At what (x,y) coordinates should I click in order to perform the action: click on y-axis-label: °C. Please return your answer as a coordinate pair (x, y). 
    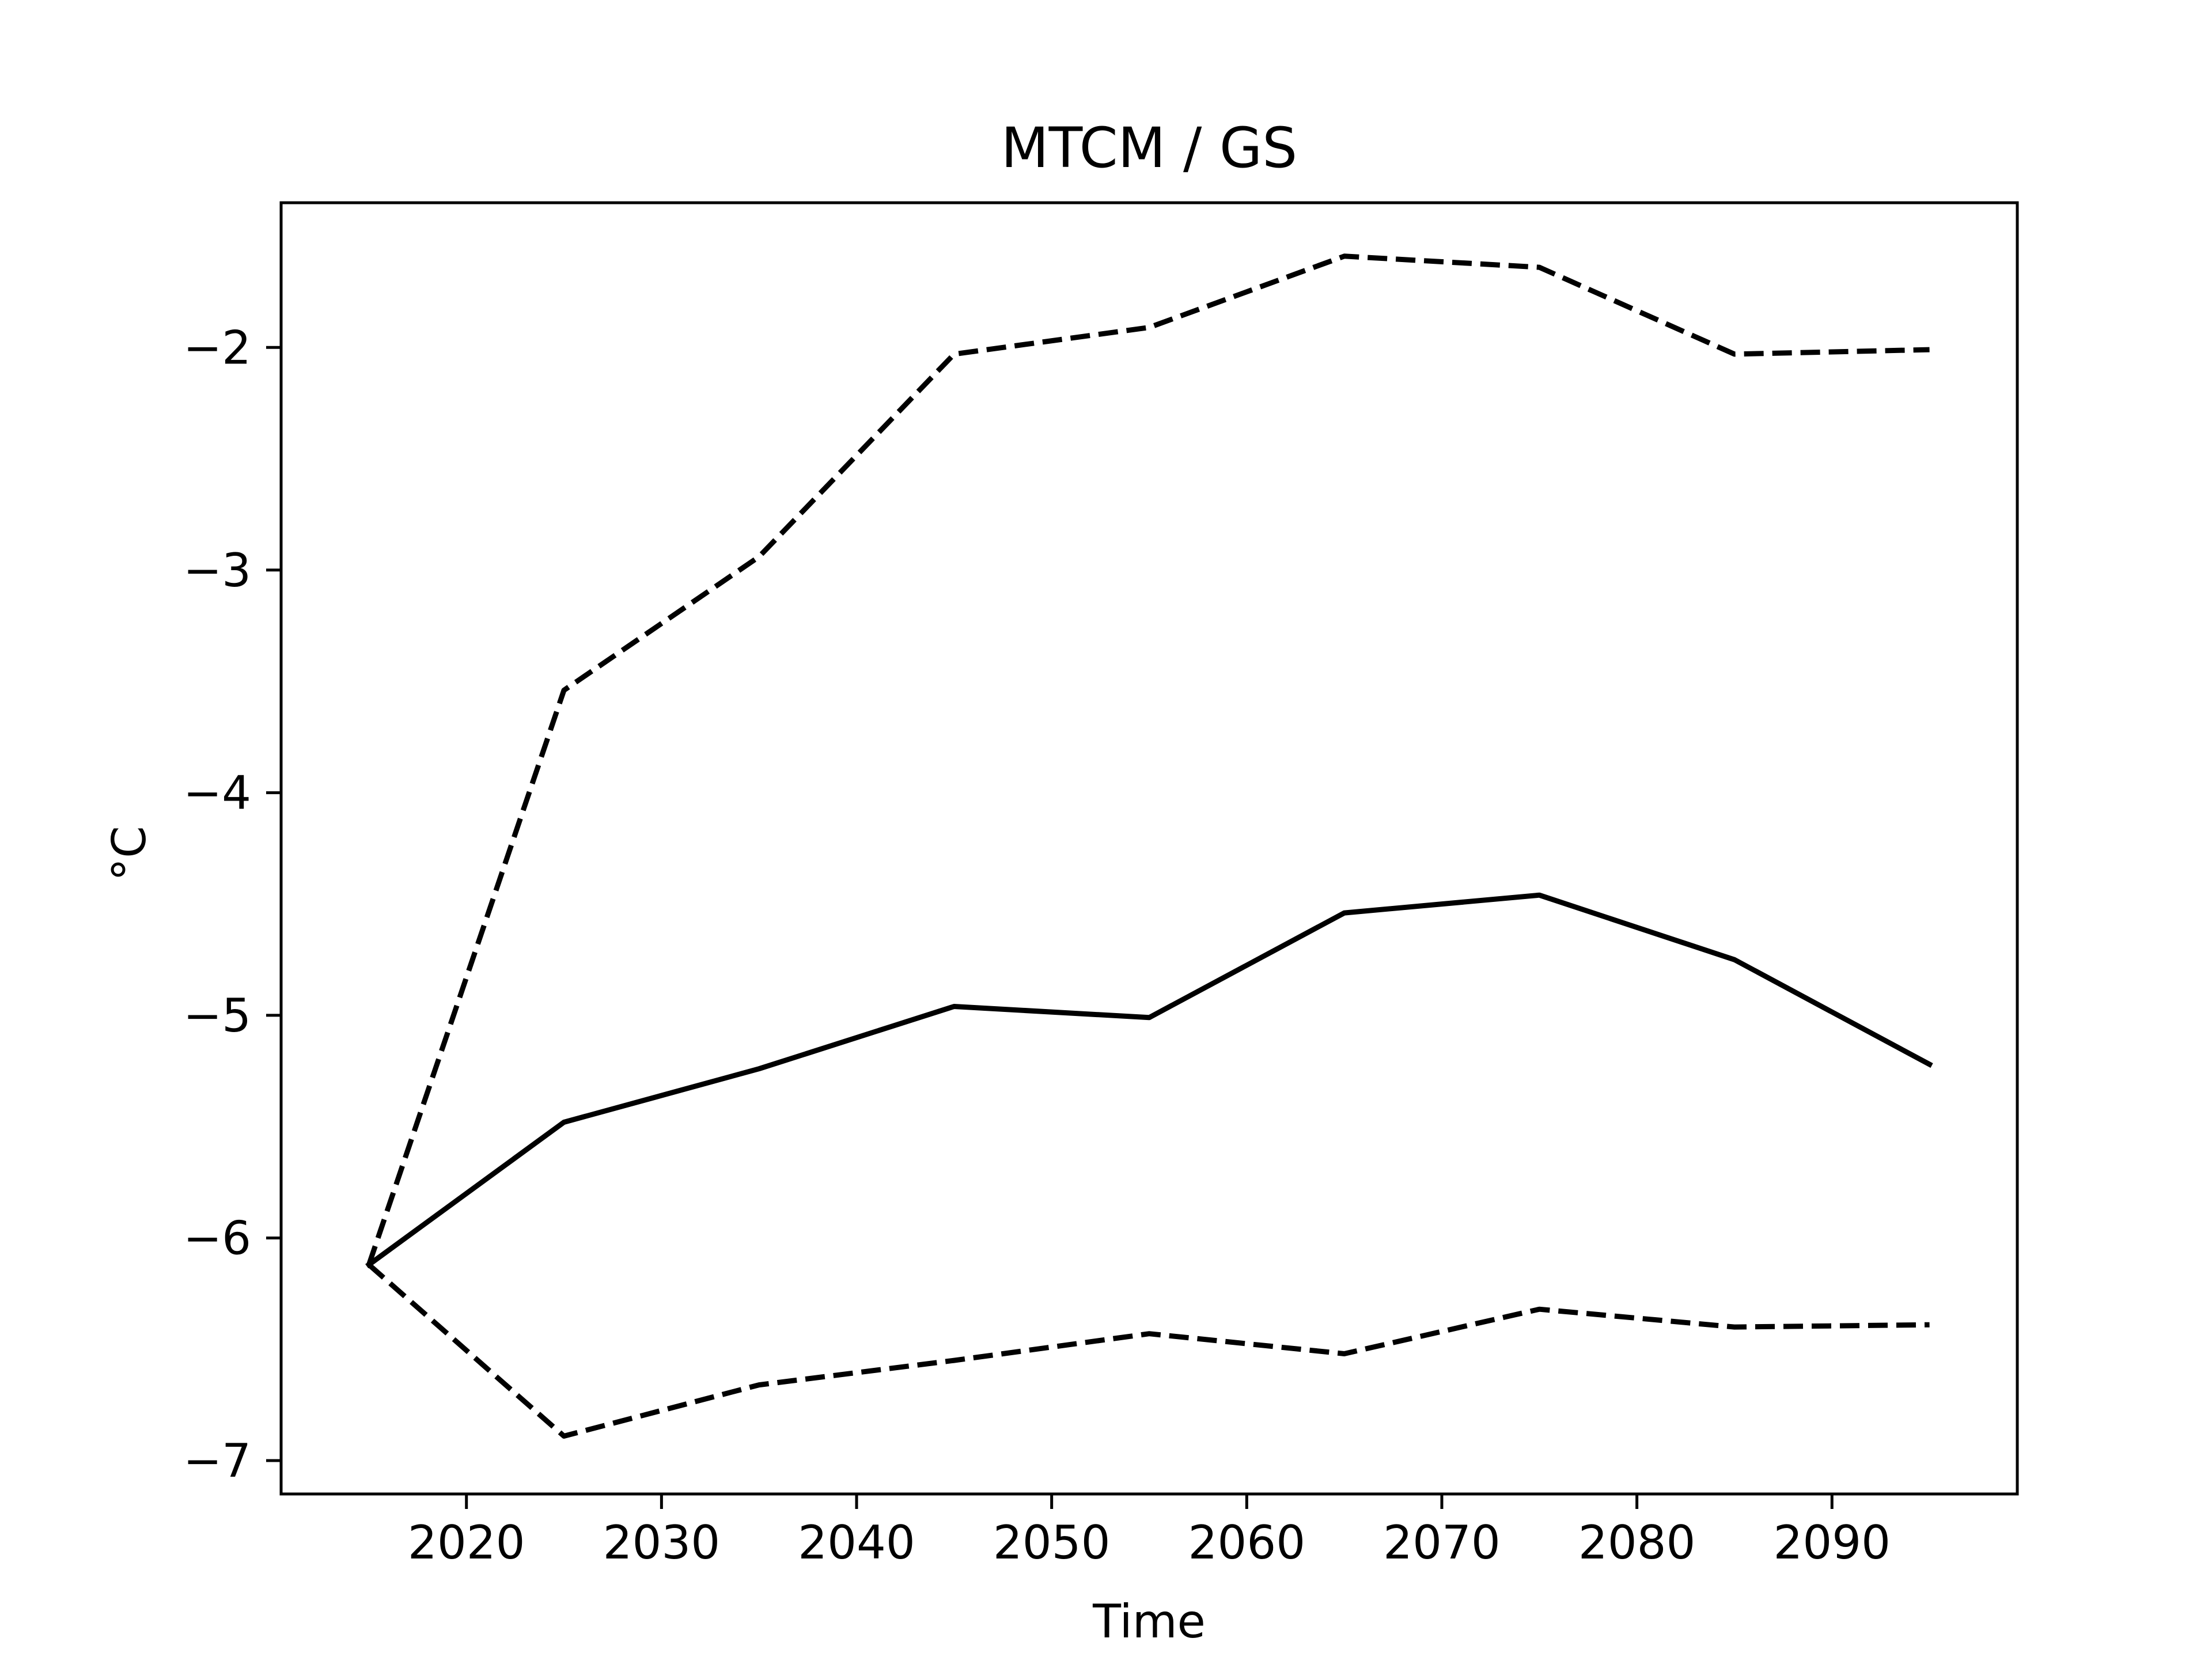
    Looking at the image, I should click on (129, 853).